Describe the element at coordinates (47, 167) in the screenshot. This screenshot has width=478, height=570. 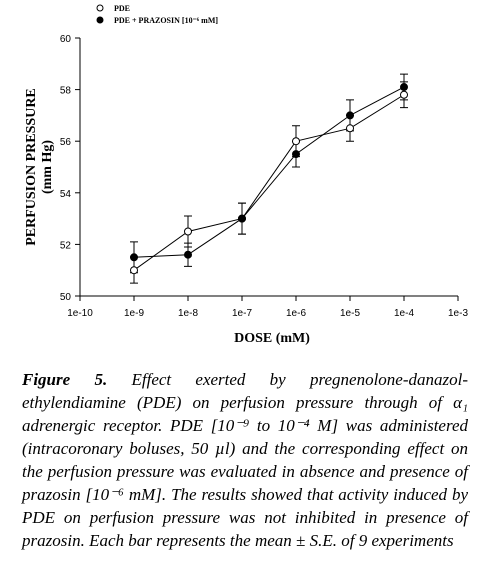
I see `y-axis-unit: (mm Hg)` at that location.